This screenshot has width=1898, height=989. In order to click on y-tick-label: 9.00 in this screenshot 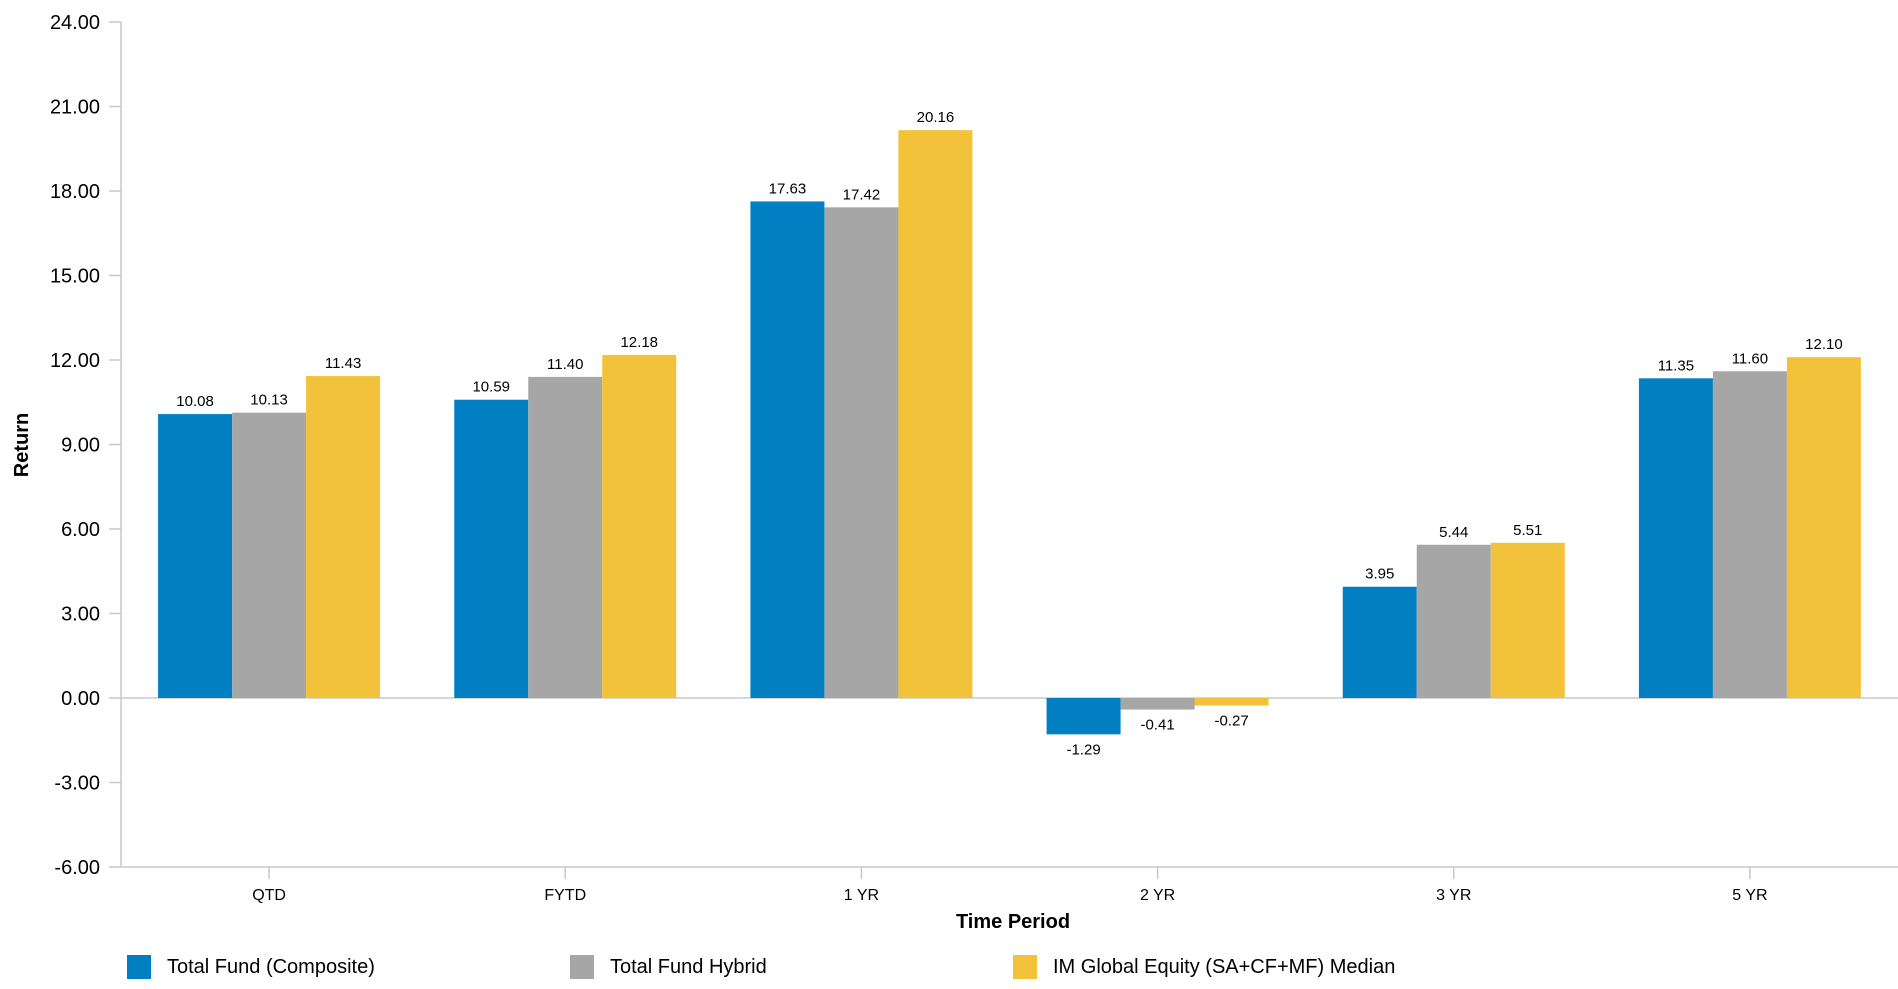, I will do `click(80, 446)`.